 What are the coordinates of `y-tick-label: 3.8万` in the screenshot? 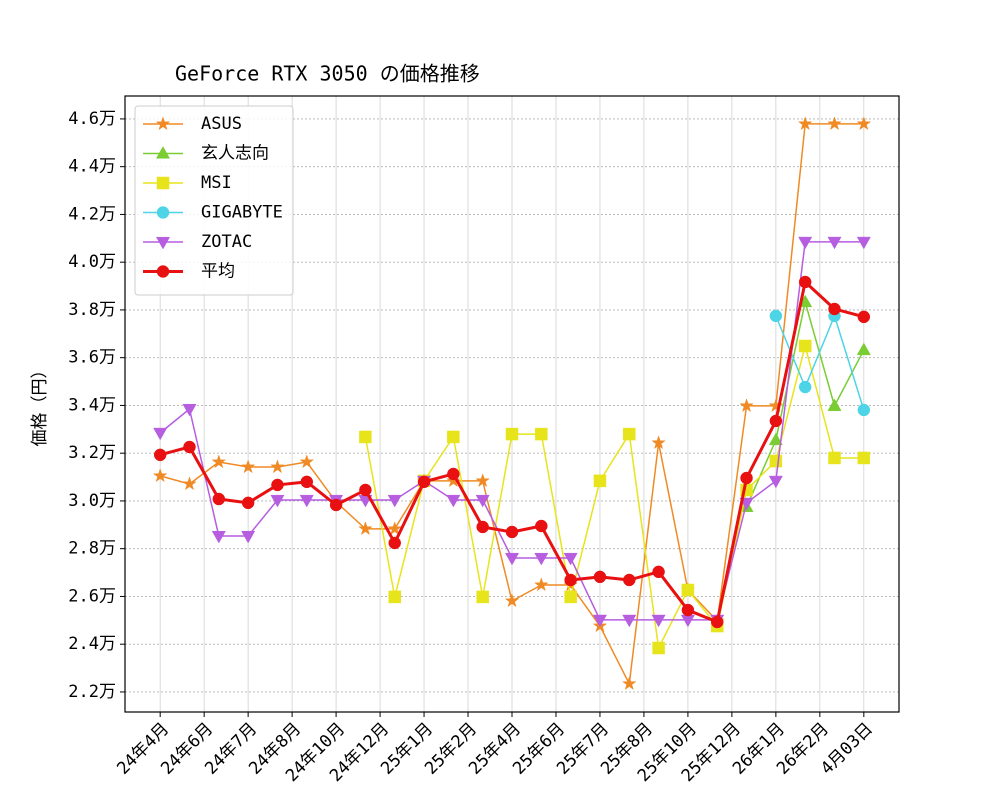 It's located at (92, 310).